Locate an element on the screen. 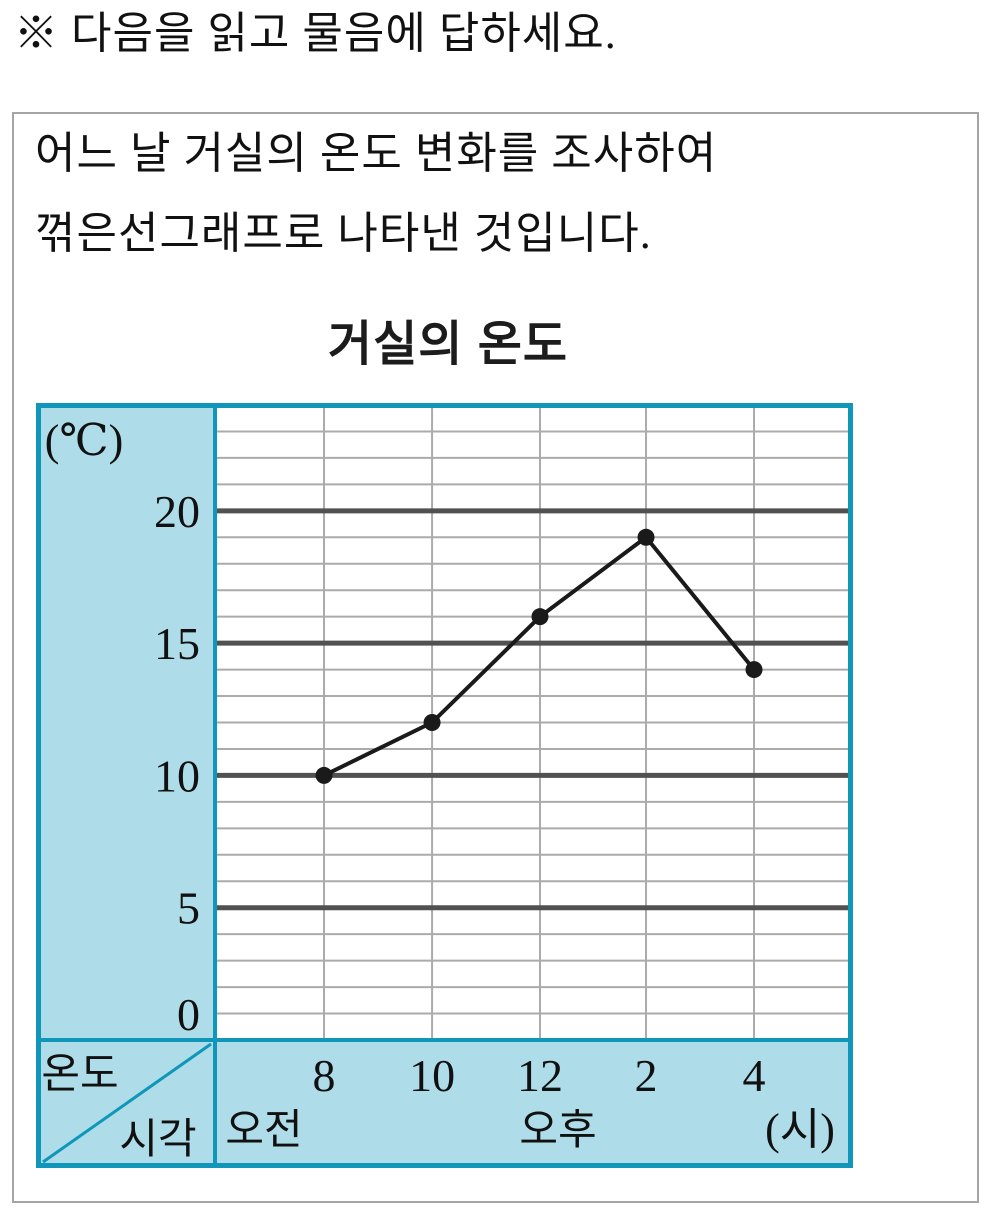 This screenshot has height=1212, width=993. x-tick-label: 2 is located at coordinates (646, 1075).